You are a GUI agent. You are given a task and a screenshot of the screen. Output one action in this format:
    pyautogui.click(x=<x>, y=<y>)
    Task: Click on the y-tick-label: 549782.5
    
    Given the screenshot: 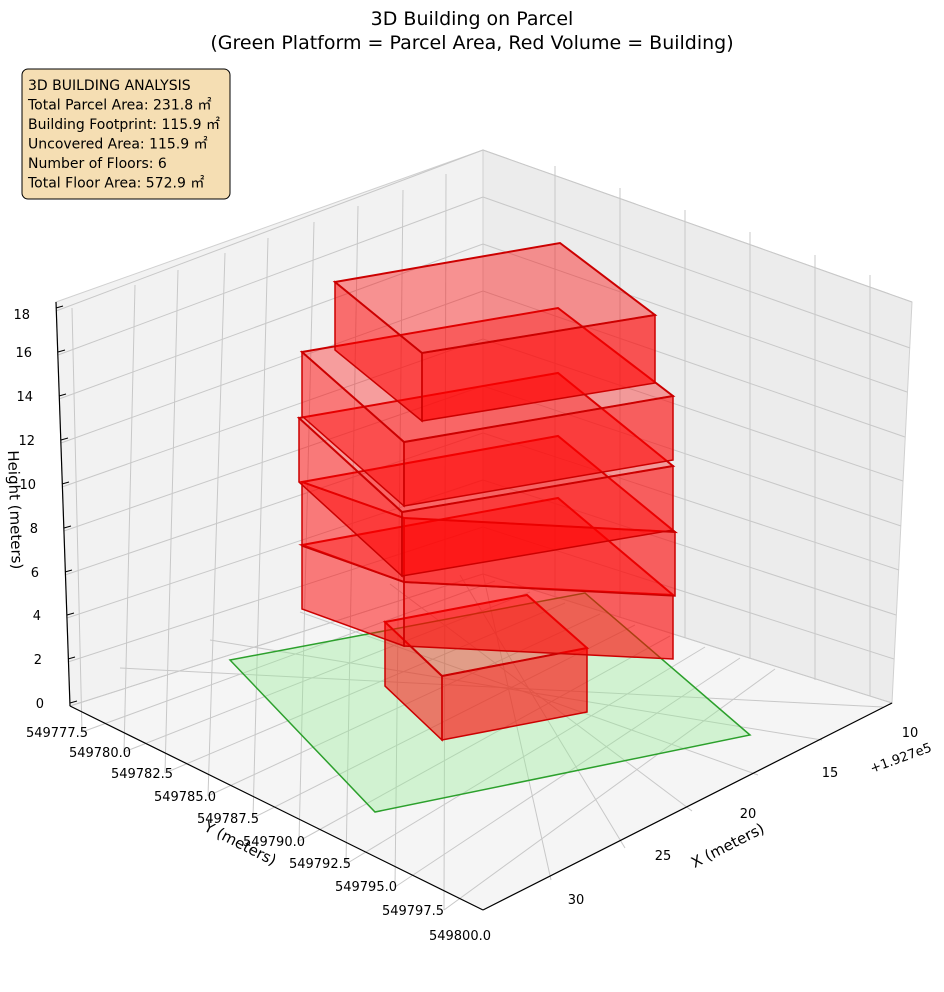 What is the action you would take?
    pyautogui.click(x=142, y=774)
    